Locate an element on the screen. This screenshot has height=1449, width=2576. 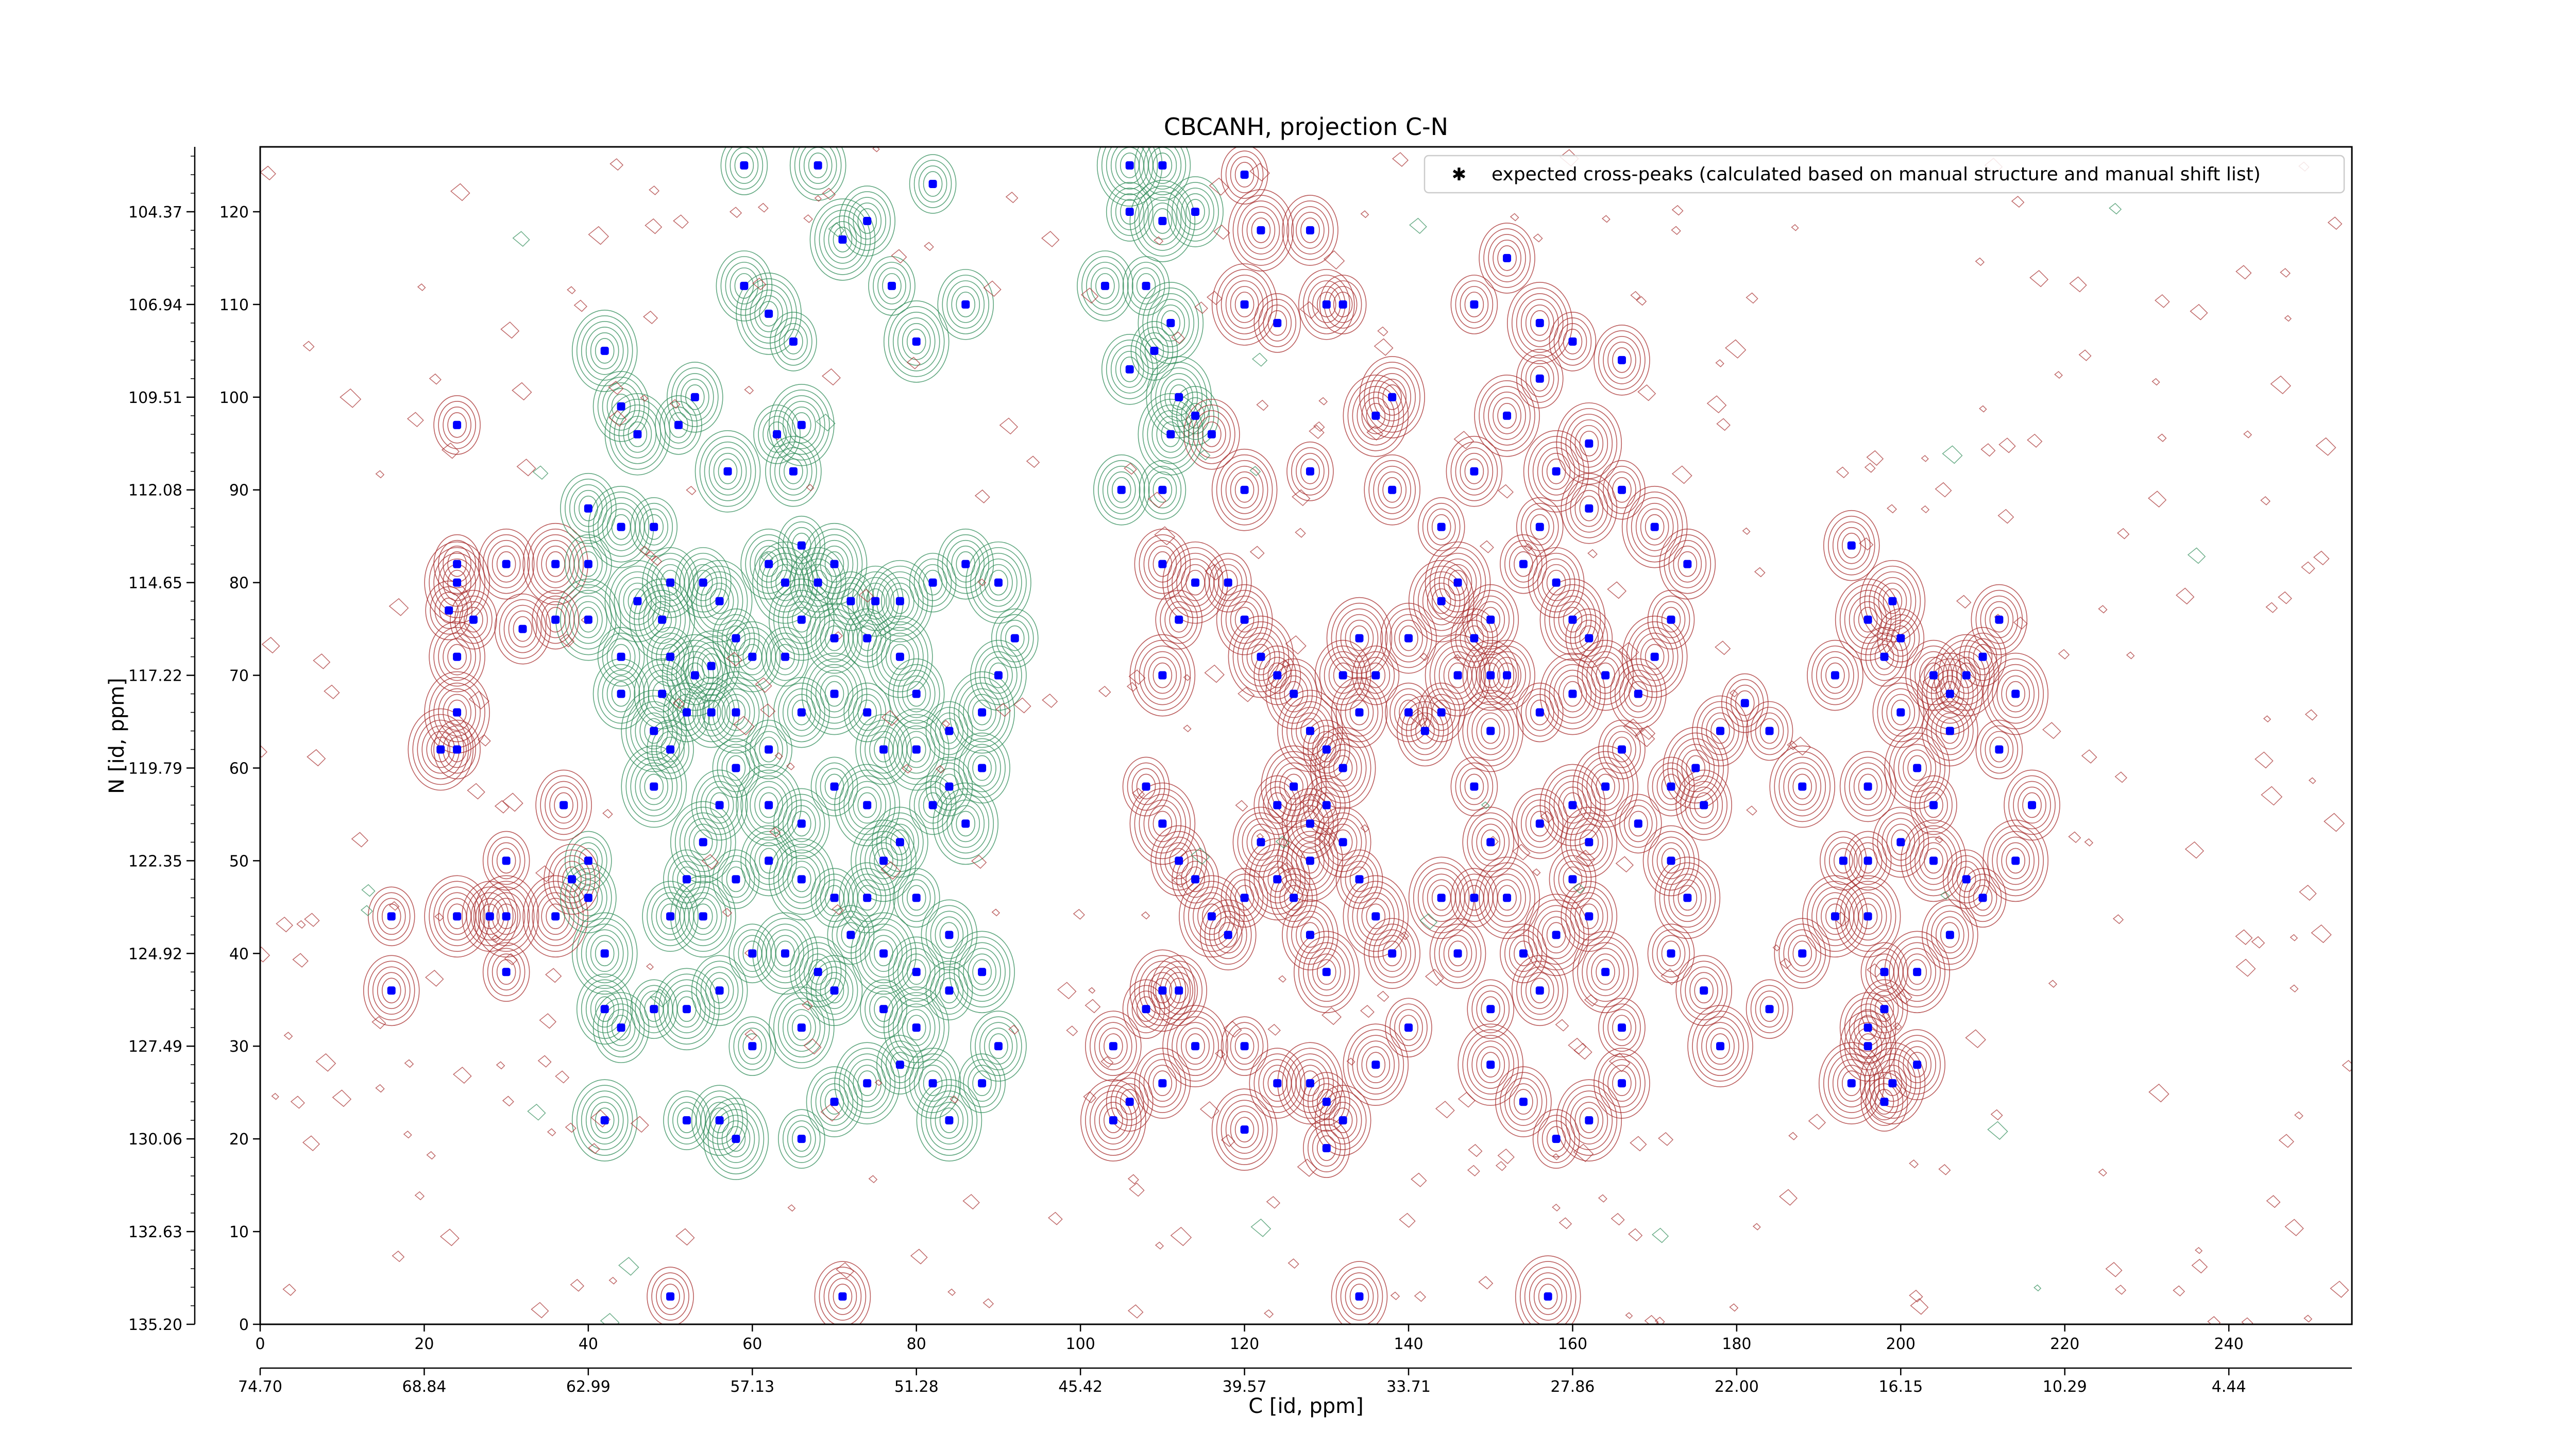
x-ppm-tick-label: 62.99 is located at coordinates (588, 1387).